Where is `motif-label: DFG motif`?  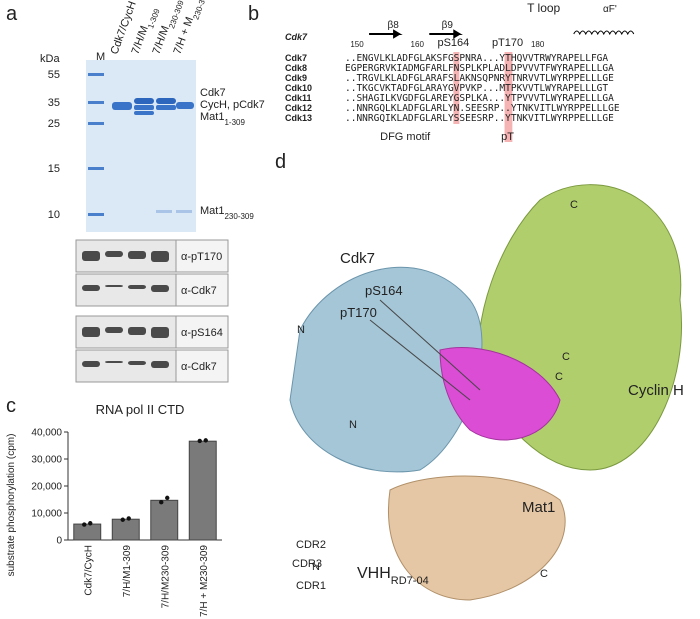 motif-label: DFG motif is located at coordinates (405, 137).